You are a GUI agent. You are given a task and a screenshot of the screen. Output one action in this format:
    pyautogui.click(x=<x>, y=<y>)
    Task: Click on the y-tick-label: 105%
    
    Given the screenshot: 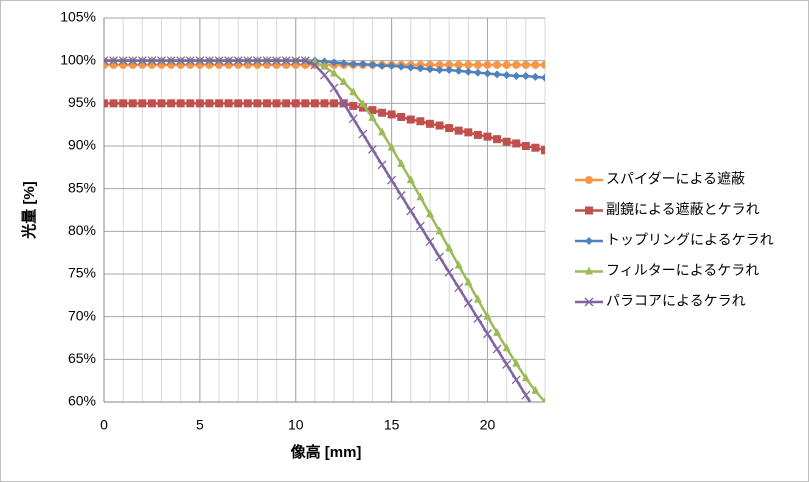 What is the action you would take?
    pyautogui.click(x=78, y=17)
    